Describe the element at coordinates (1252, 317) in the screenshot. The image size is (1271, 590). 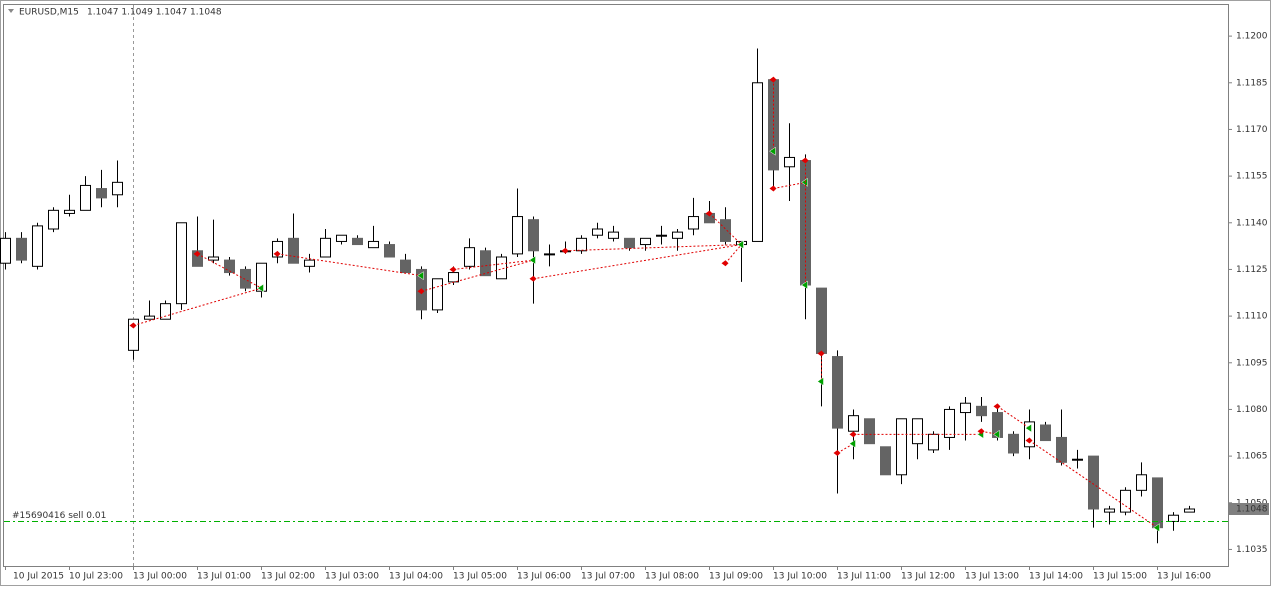
I see `y-tick-label: 1.1110` at that location.